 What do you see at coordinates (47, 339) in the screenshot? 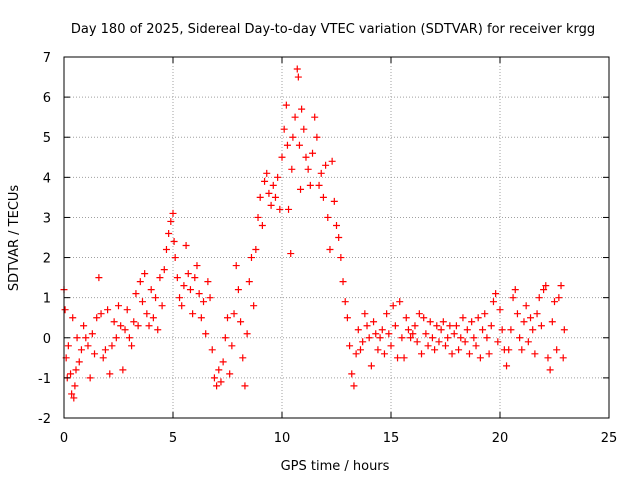
I see `y-tick-label: 0` at bounding box center [47, 339].